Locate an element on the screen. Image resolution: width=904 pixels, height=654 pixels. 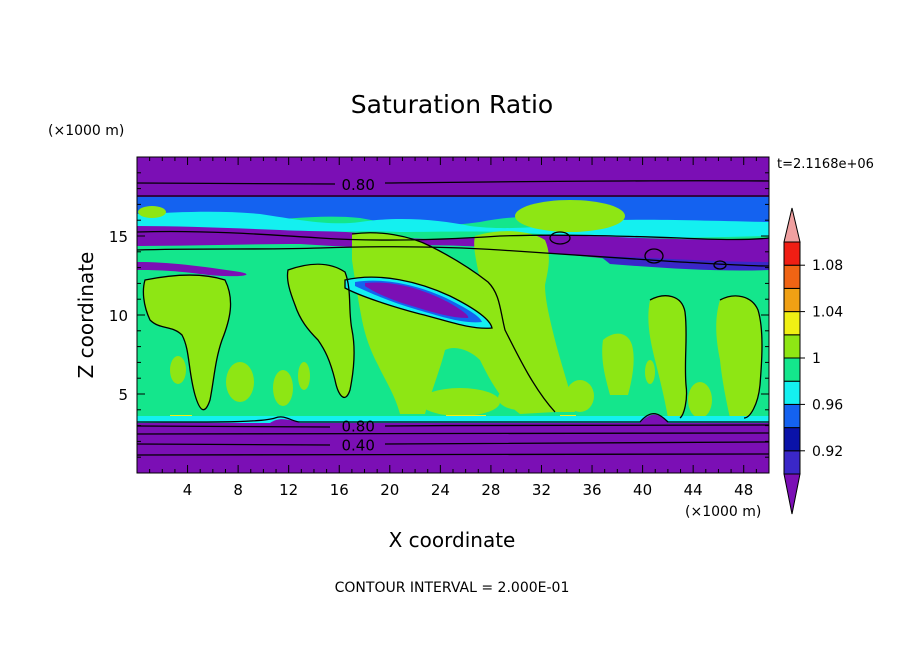
contour-labels: 0.800.800.40 is located at coordinates (357, 315).